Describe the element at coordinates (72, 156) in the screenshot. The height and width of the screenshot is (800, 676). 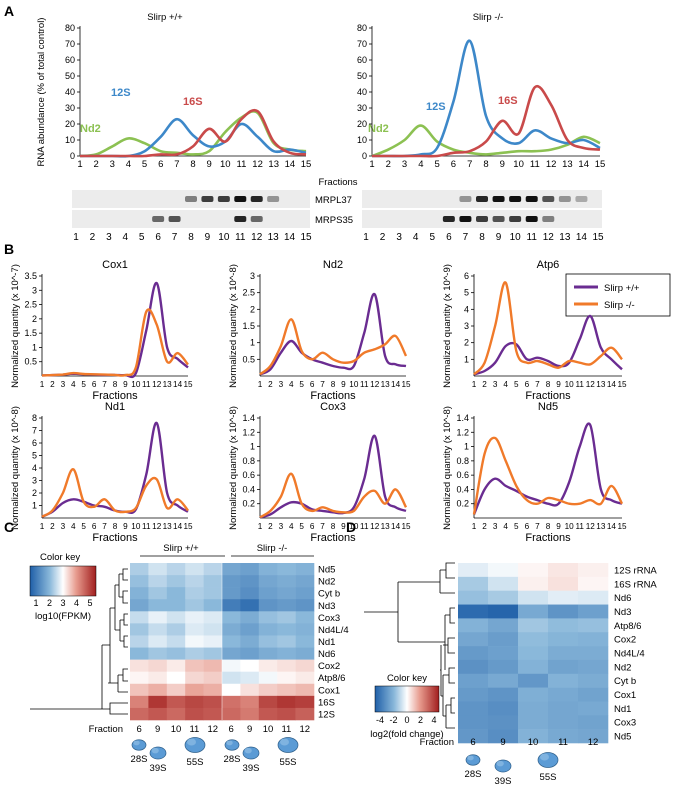
I see `y-tick-label: 0` at that location.